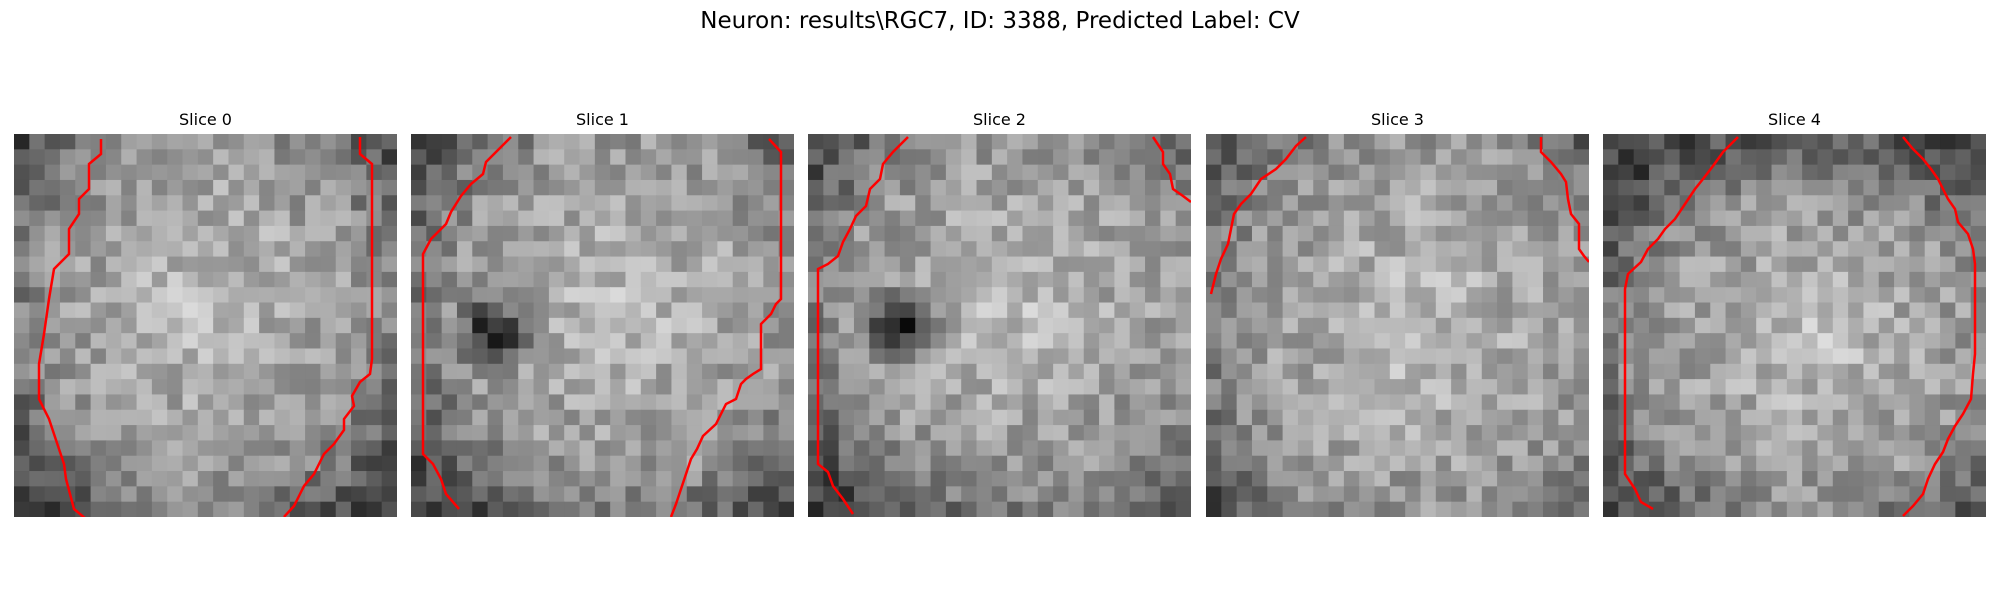  I want to click on slice-2-right-contour, so click(1171, 169).